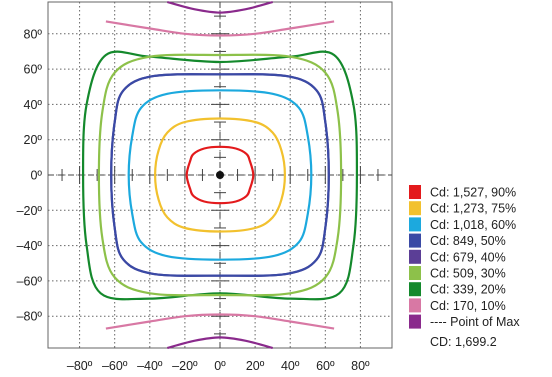 The height and width of the screenshot is (377, 552). I want to click on legend-label-8: ---- Point of Max, so click(475, 322).